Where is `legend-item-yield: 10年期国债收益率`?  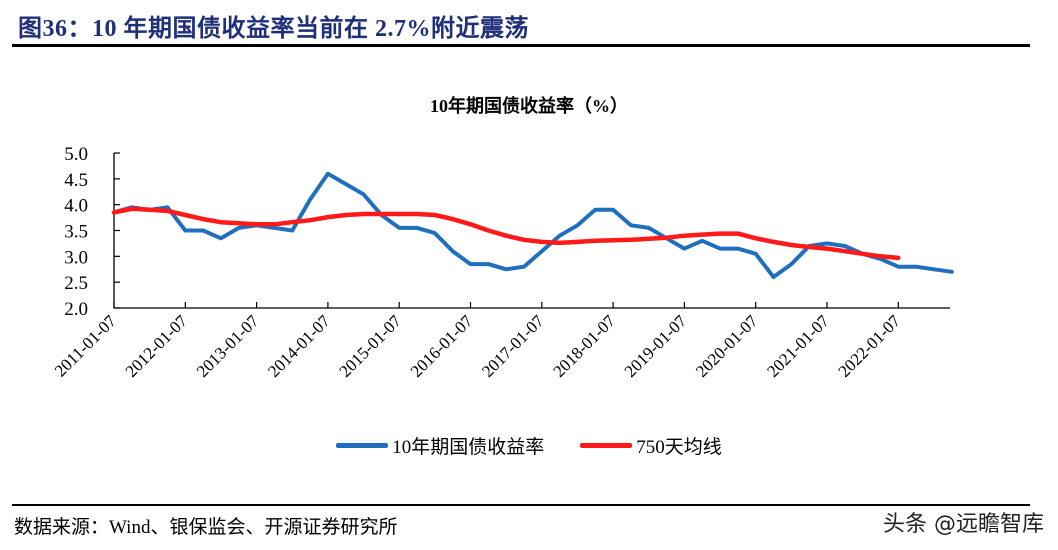 legend-item-yield: 10年期国债收益率 is located at coordinates (440, 445).